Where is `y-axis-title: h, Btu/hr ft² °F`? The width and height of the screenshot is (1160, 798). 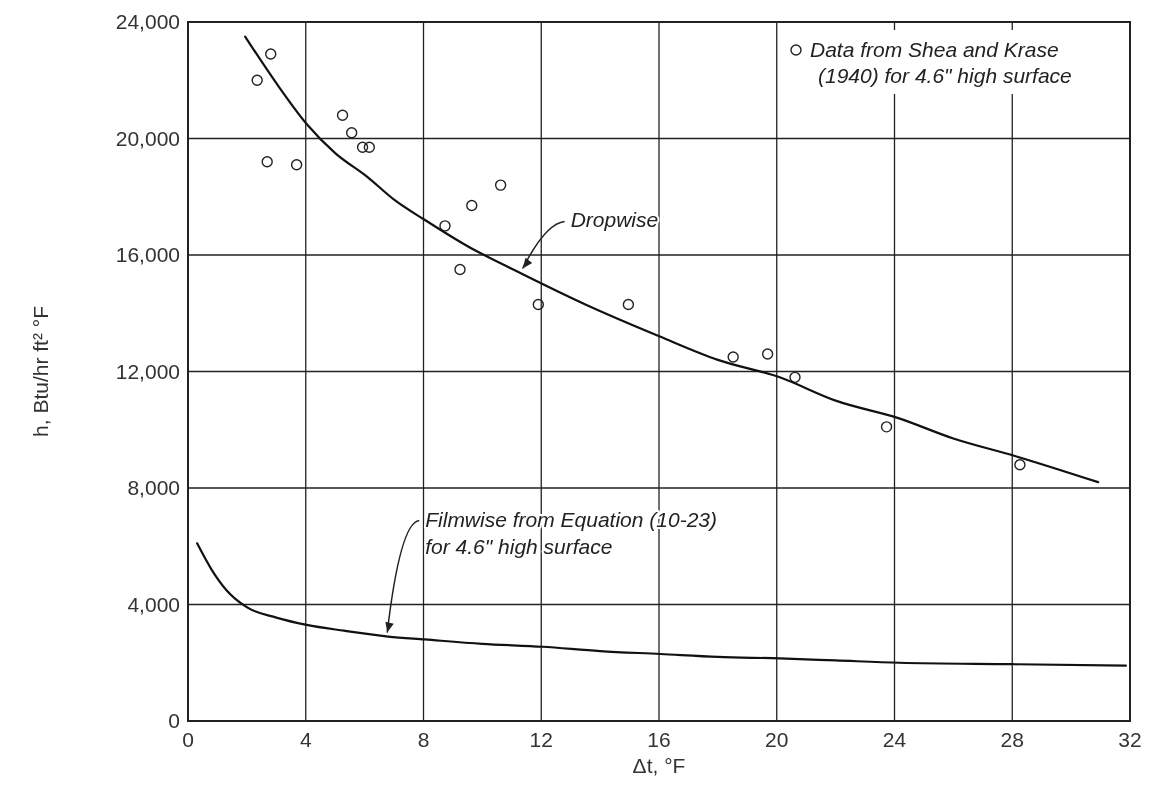
y-axis-title: h, Btu/hr ft² °F is located at coordinates (40, 371).